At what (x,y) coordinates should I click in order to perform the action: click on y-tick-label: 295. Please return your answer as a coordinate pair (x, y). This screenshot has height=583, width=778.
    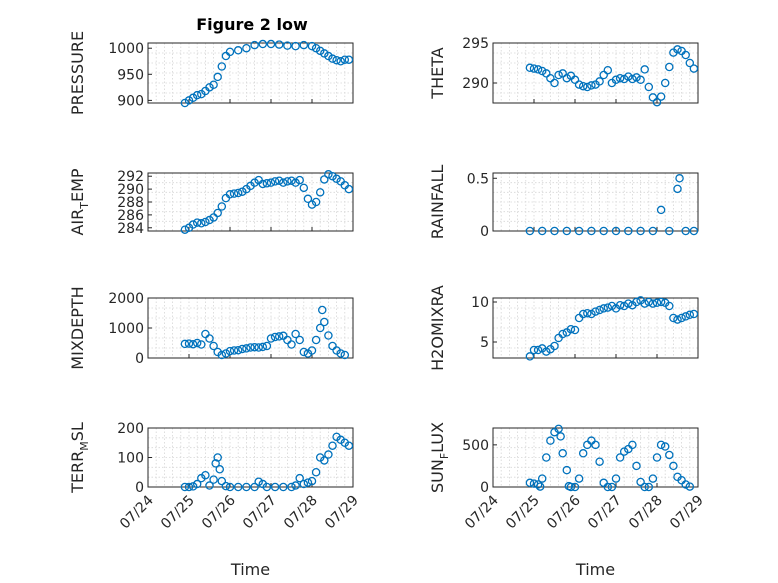
    Looking at the image, I should click on (475, 44).